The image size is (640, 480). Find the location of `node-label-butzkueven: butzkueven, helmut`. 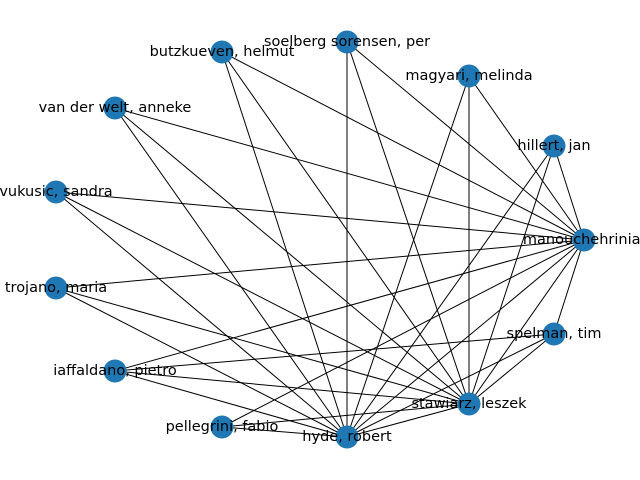

node-label-butzkueven: butzkueven, helmut is located at coordinates (222, 52).